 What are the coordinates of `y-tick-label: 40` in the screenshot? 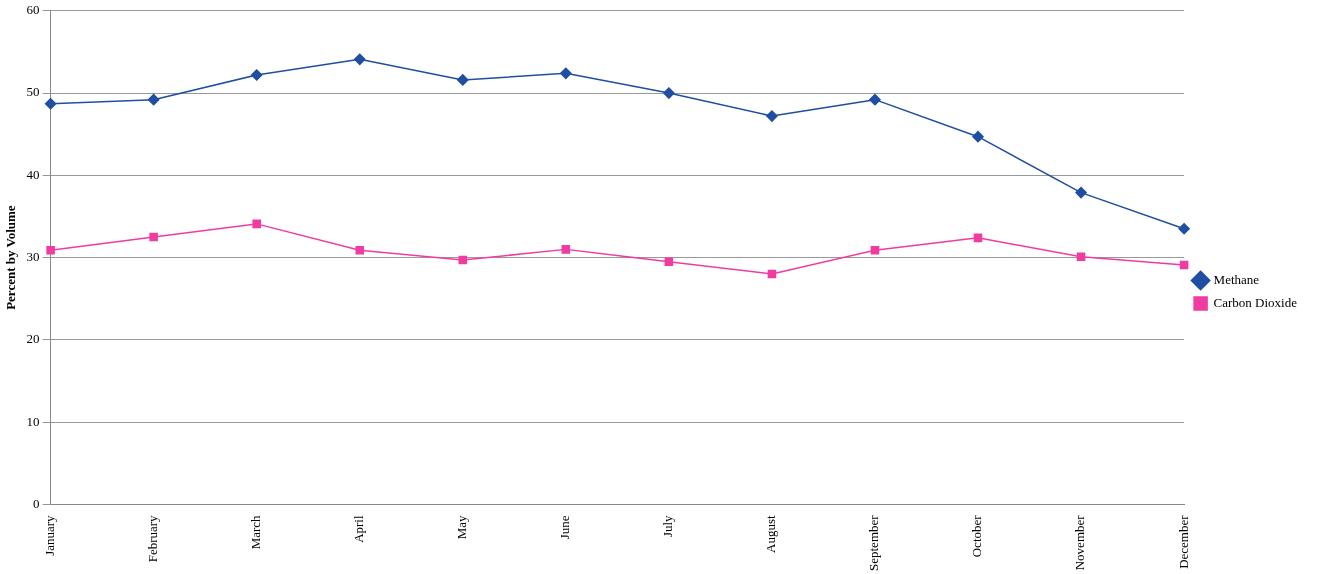 It's located at (33, 174).